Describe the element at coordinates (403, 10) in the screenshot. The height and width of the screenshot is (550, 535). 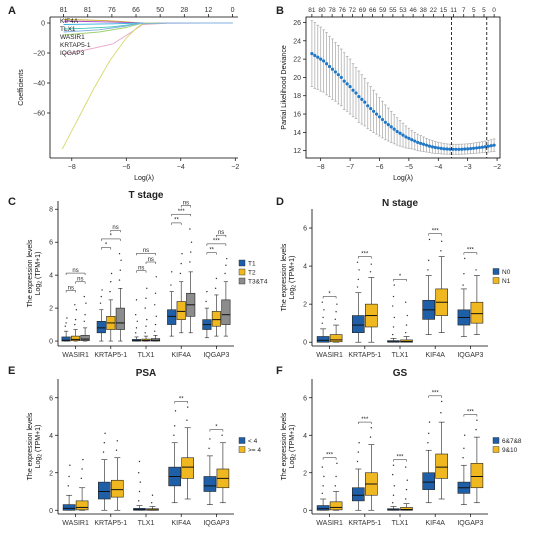
I see `top-tick-label: 53` at that location.